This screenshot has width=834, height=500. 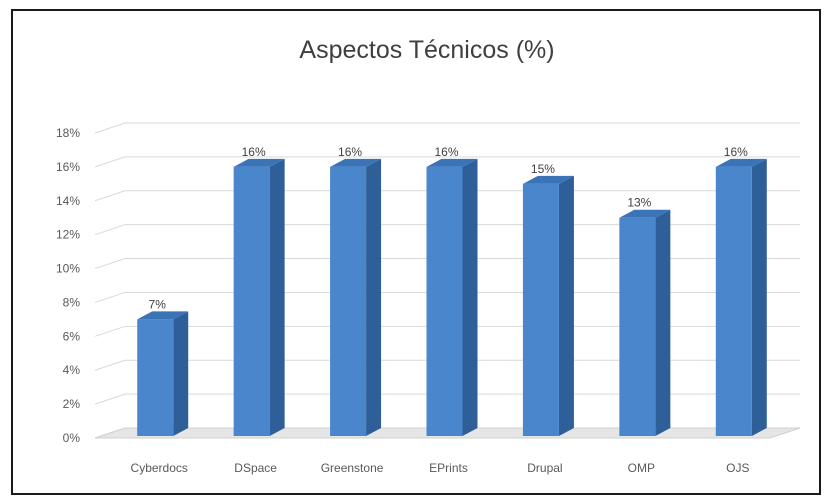 What do you see at coordinates (448, 468) in the screenshot?
I see `x-category-label: EPrints` at bounding box center [448, 468].